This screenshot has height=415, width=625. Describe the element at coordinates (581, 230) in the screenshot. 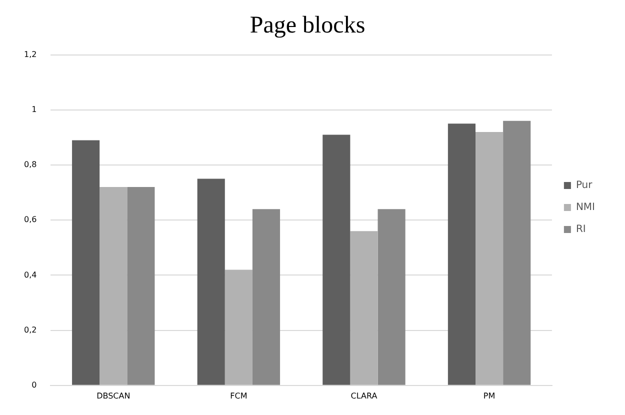

I see `legend-label: RI` at that location.